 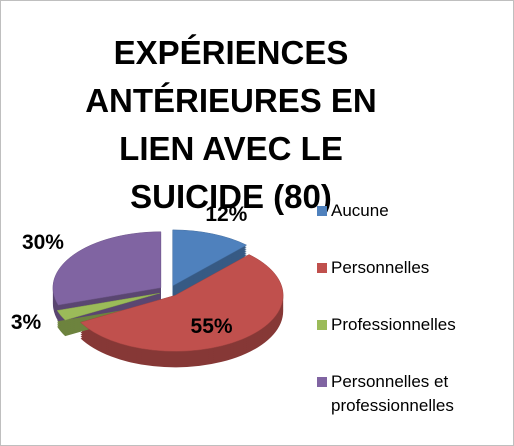 I want to click on legend-item: Personnelles et professionnelles, so click(x=412, y=394).